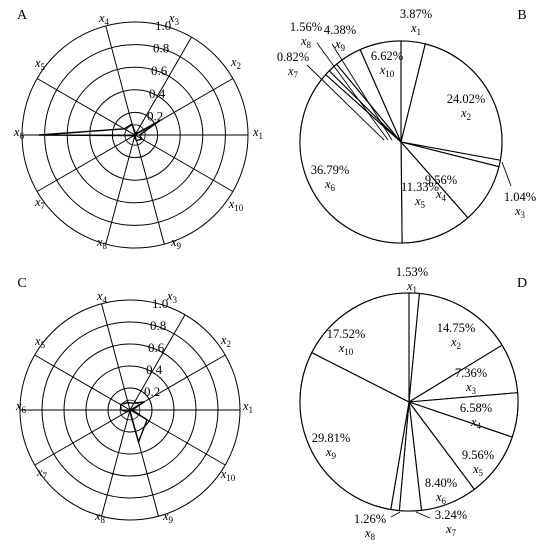  Describe the element at coordinates (360, 347) in the screenshot. I see `pie-slice-x10` at that location.